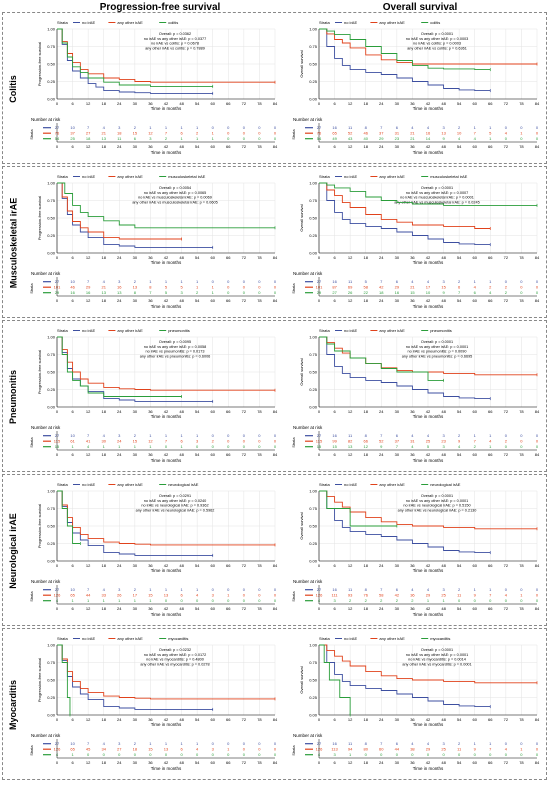 The width and height of the screenshot is (550, 789). Describe the element at coordinates (13, 89) in the screenshot. I see `row-label-text: Colitis` at that location.